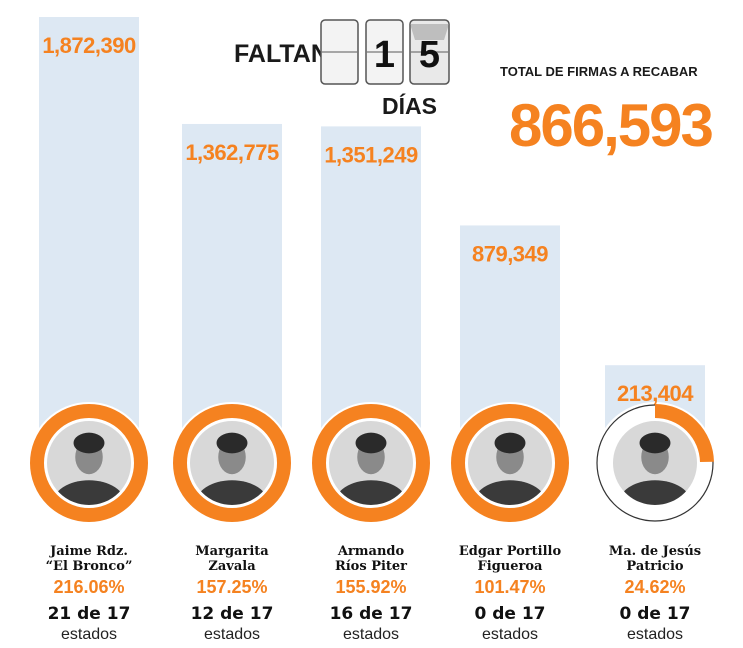 The height and width of the screenshot is (648, 743). I want to click on bar-value-label: 213,404, so click(655, 393).